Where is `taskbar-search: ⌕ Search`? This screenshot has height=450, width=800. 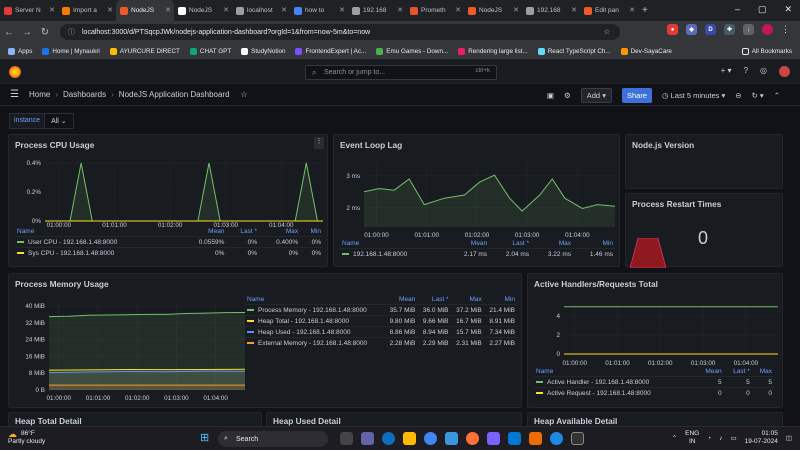
taskbar-search: ⌕ Search is located at coordinates (273, 439).